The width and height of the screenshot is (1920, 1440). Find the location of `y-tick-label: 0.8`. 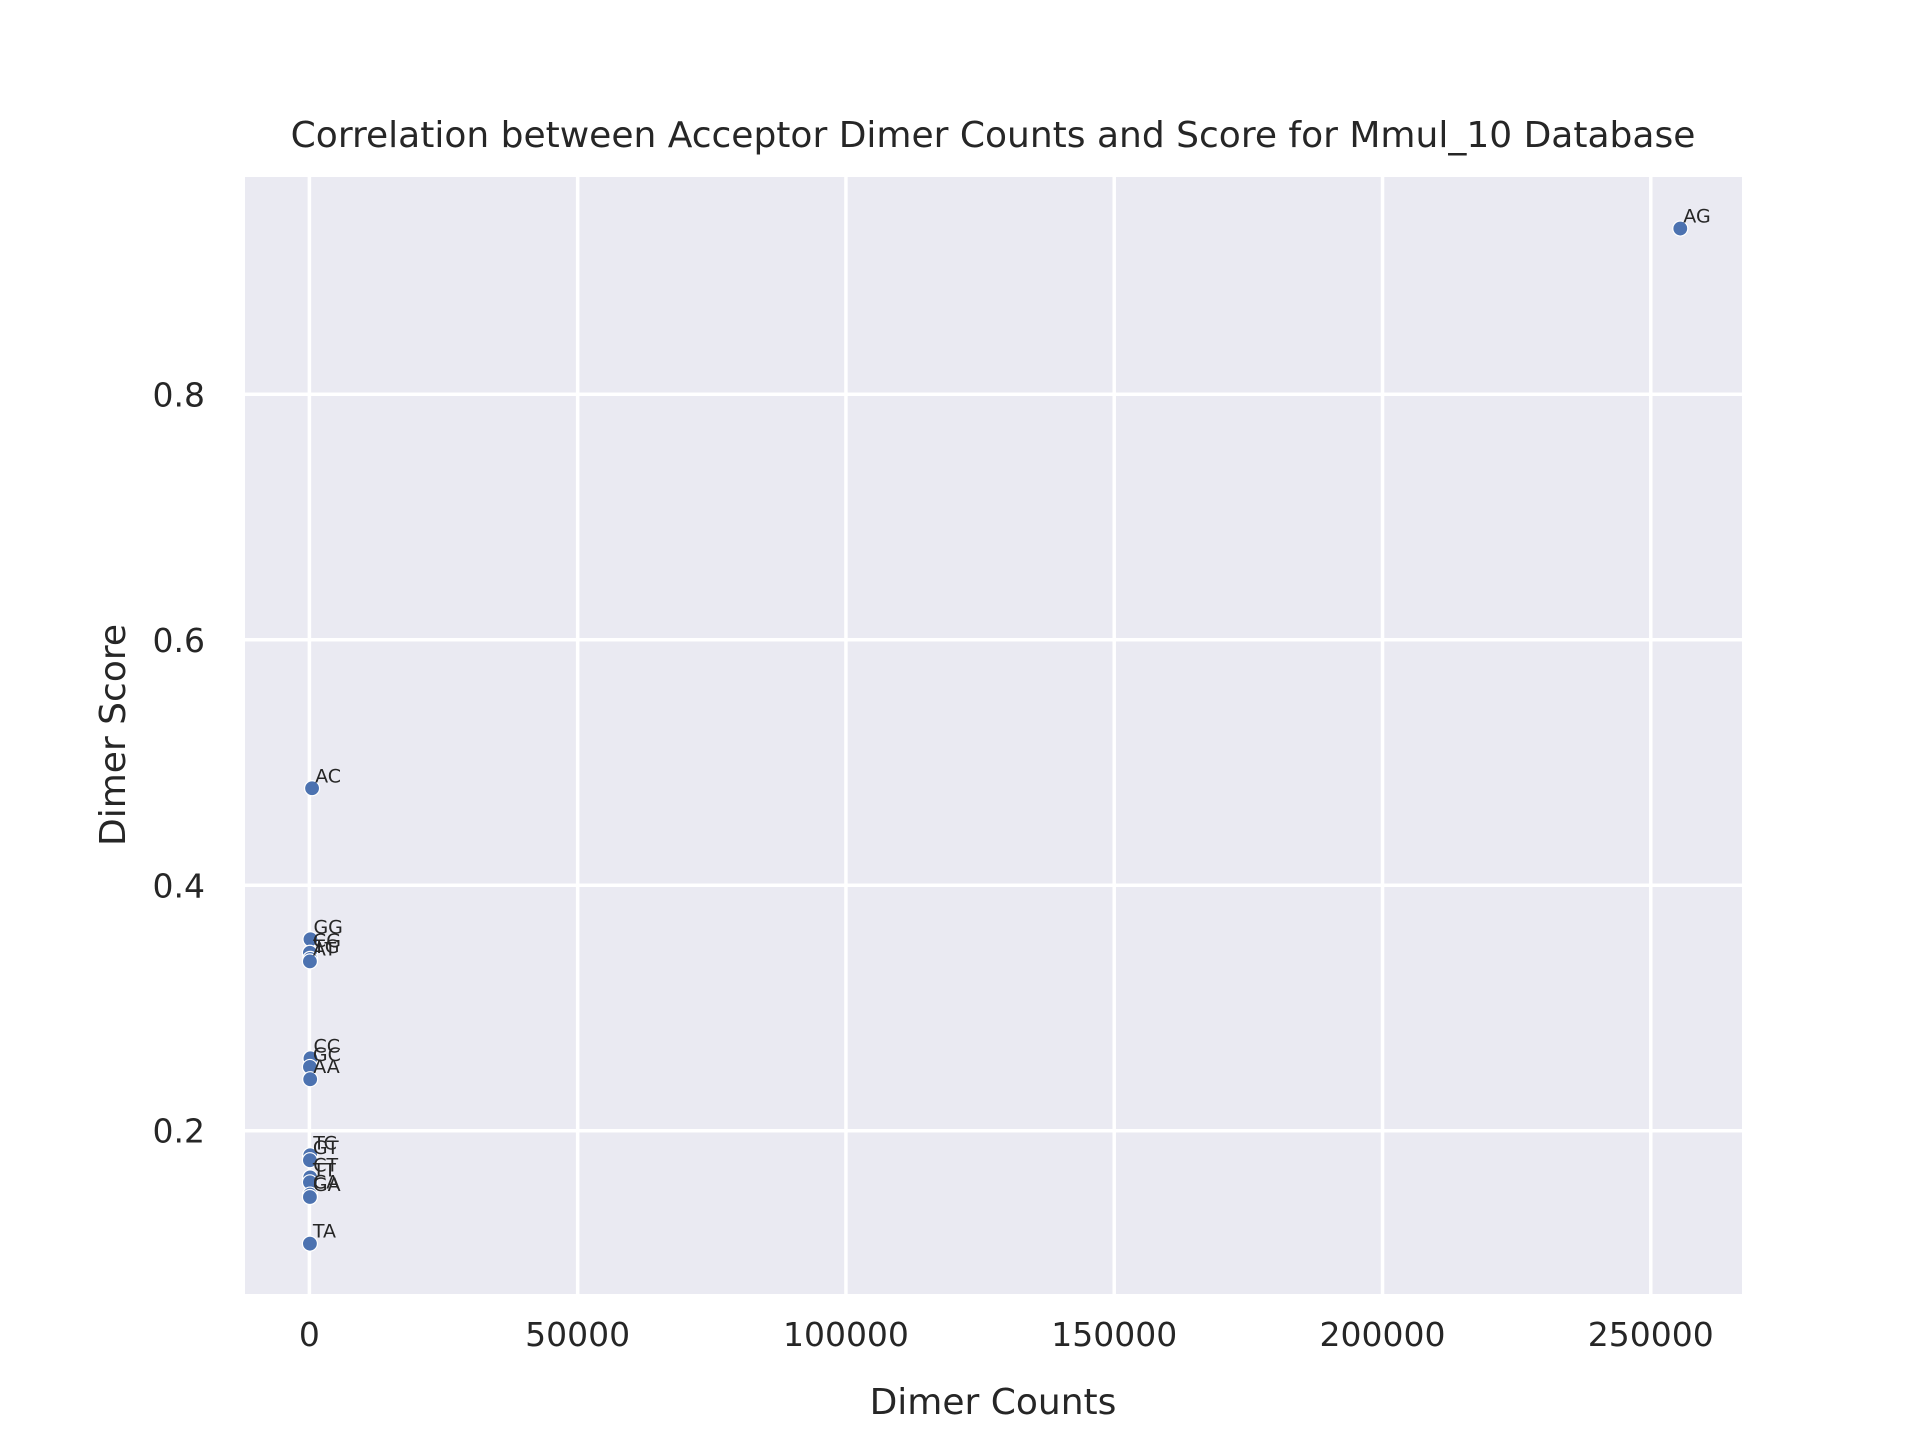

y-tick-label: 0.8 is located at coordinates (179, 394).